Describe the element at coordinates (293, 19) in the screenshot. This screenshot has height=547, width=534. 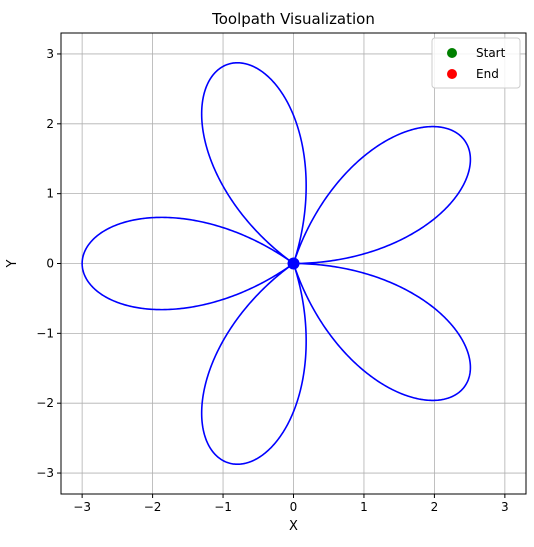
I see `chart-title: Toolpath Visualization` at that location.